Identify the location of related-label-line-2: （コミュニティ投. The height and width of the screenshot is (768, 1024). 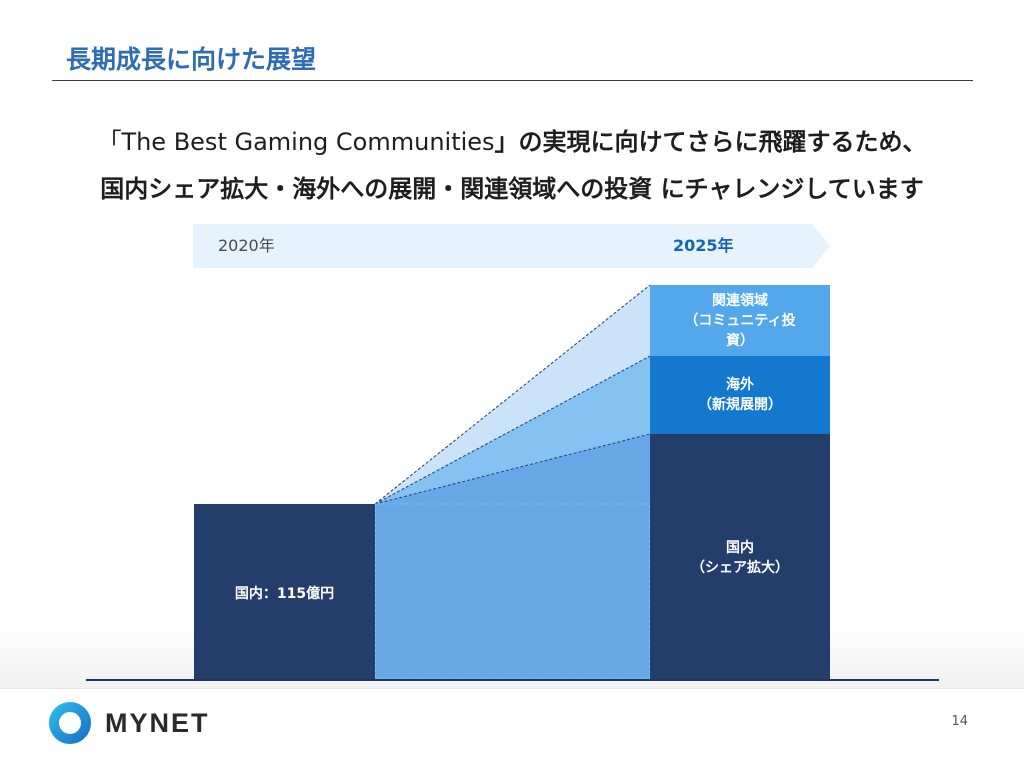
(740, 321).